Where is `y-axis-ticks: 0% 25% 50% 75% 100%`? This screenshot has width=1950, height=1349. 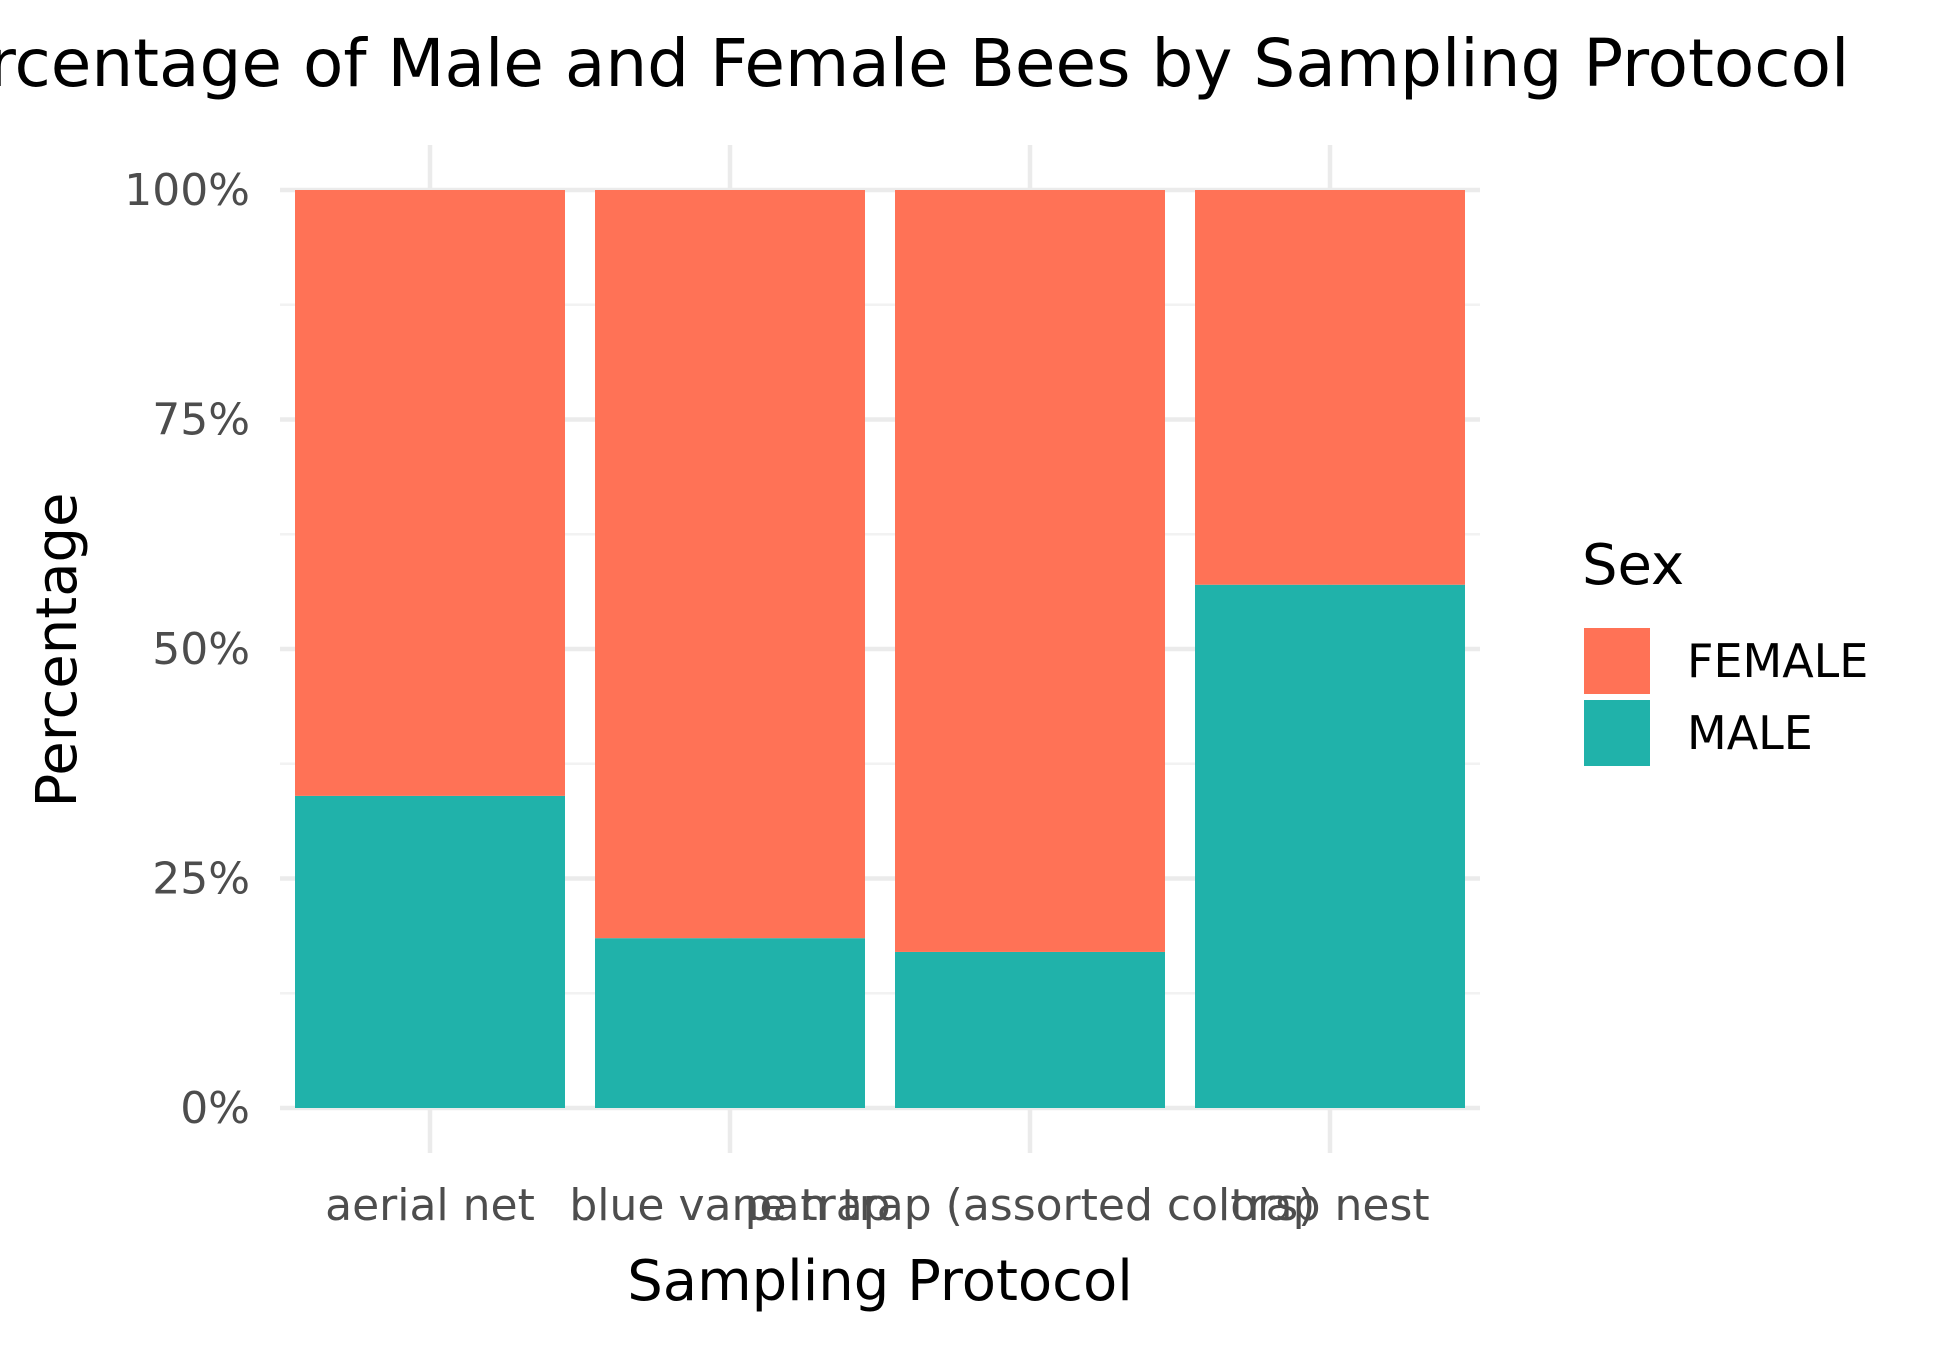
y-axis-ticks: 0% 25% 50% 75% 100% is located at coordinates (187, 649).